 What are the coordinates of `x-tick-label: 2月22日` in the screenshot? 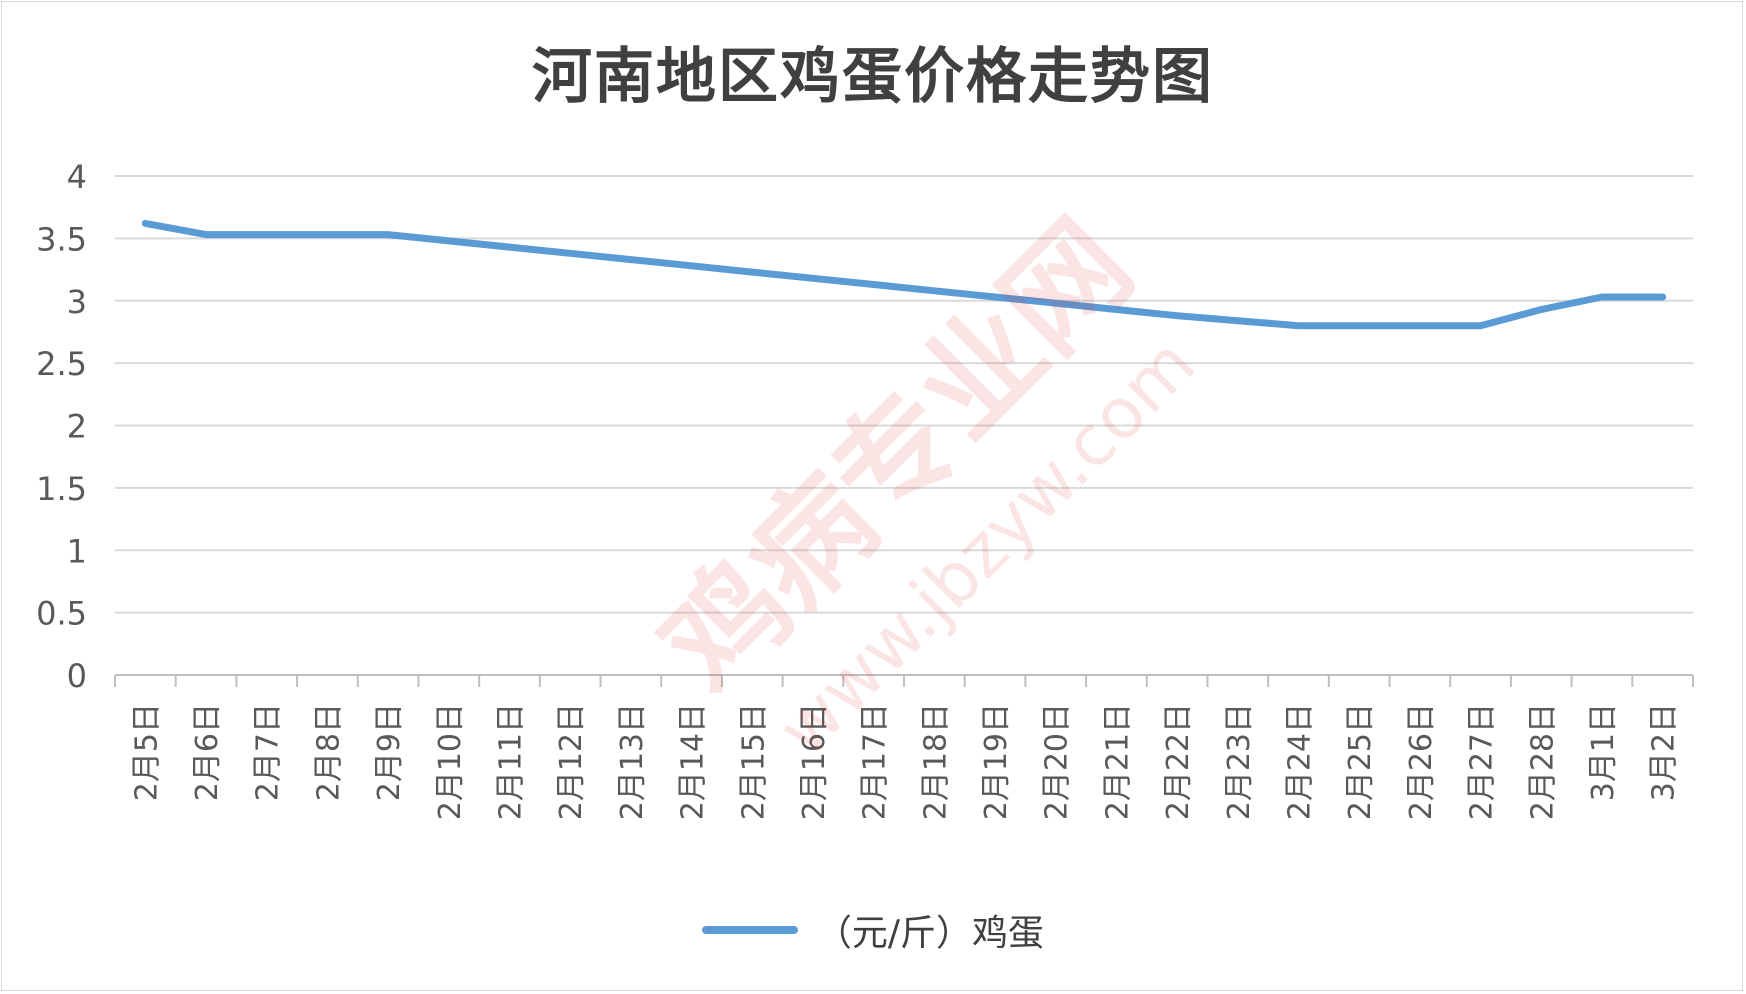 It's located at (1178, 761).